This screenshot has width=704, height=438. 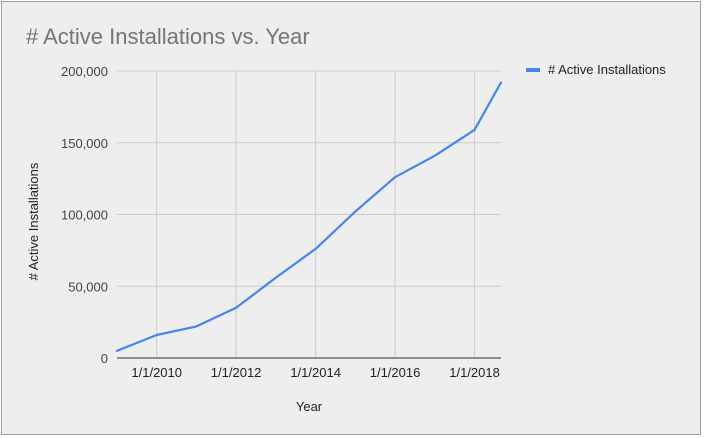 I want to click on x-tick-label: 1/1/2014, so click(x=315, y=372).